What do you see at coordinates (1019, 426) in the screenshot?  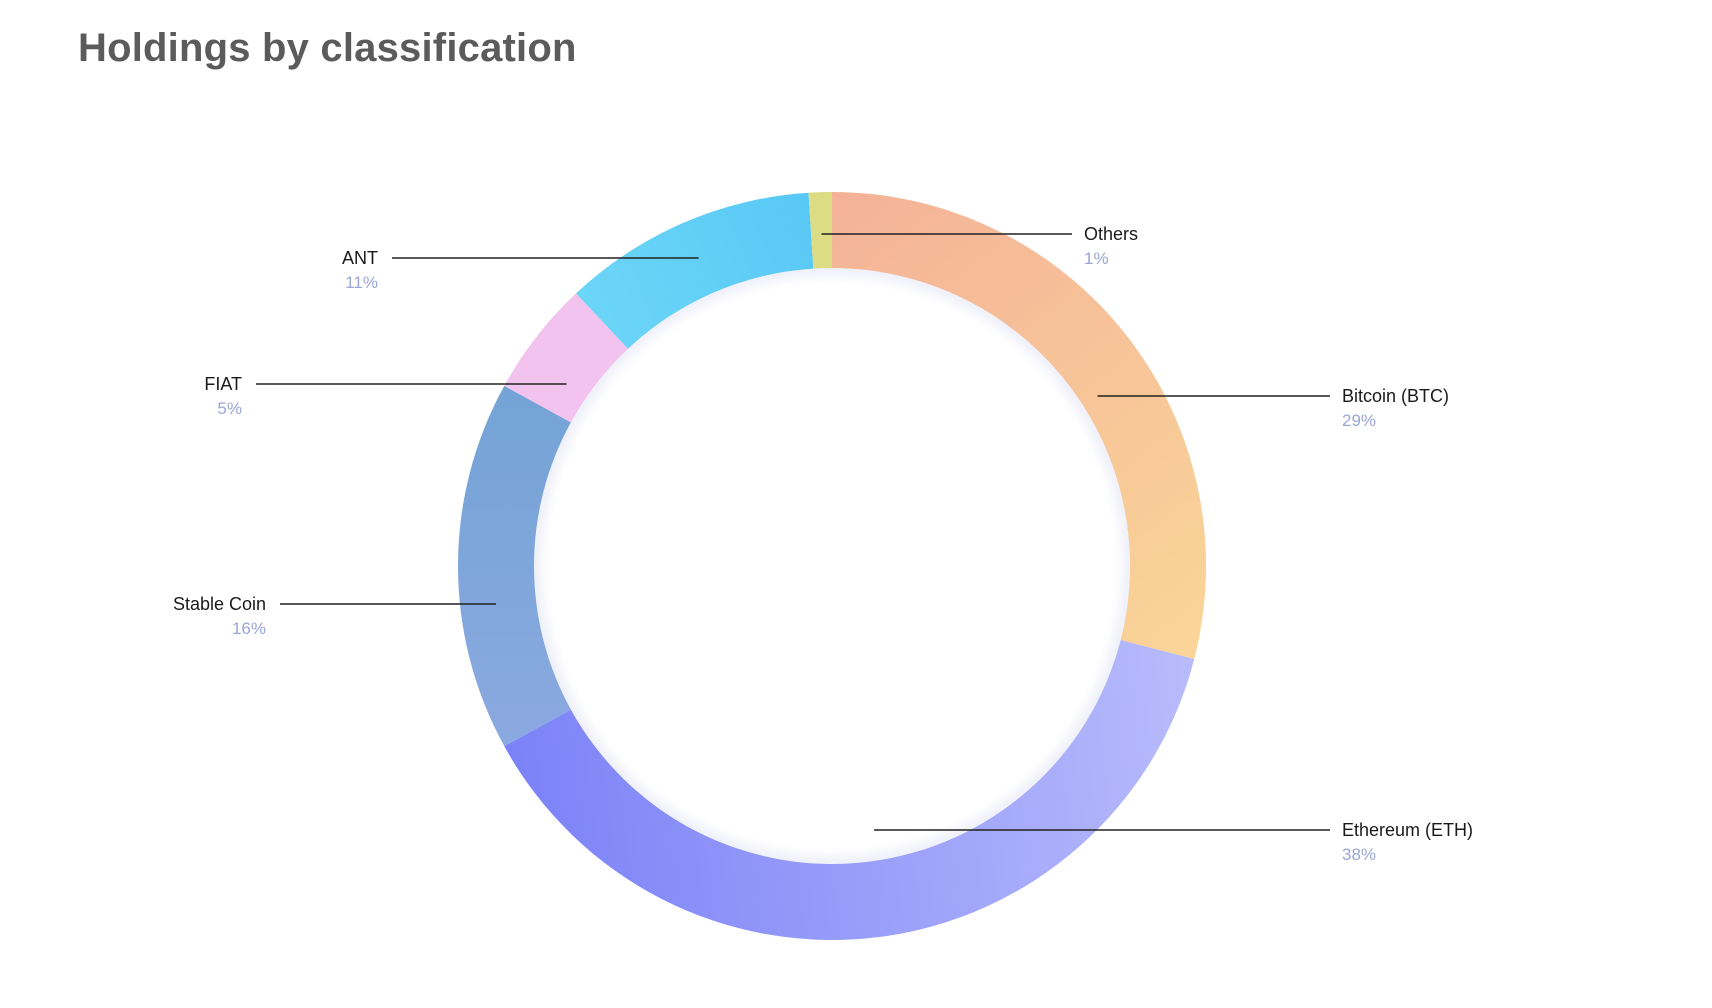 I see `slice-bitcoin-btc` at bounding box center [1019, 426].